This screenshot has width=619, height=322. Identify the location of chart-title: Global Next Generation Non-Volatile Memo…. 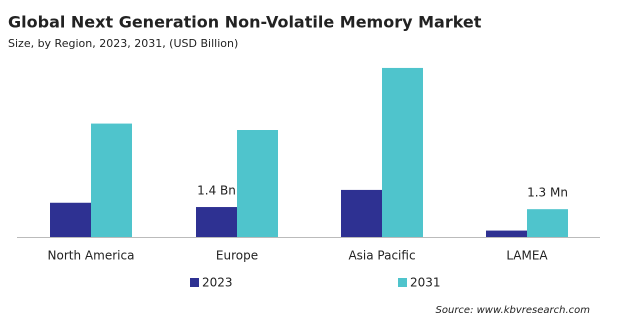
(245, 22).